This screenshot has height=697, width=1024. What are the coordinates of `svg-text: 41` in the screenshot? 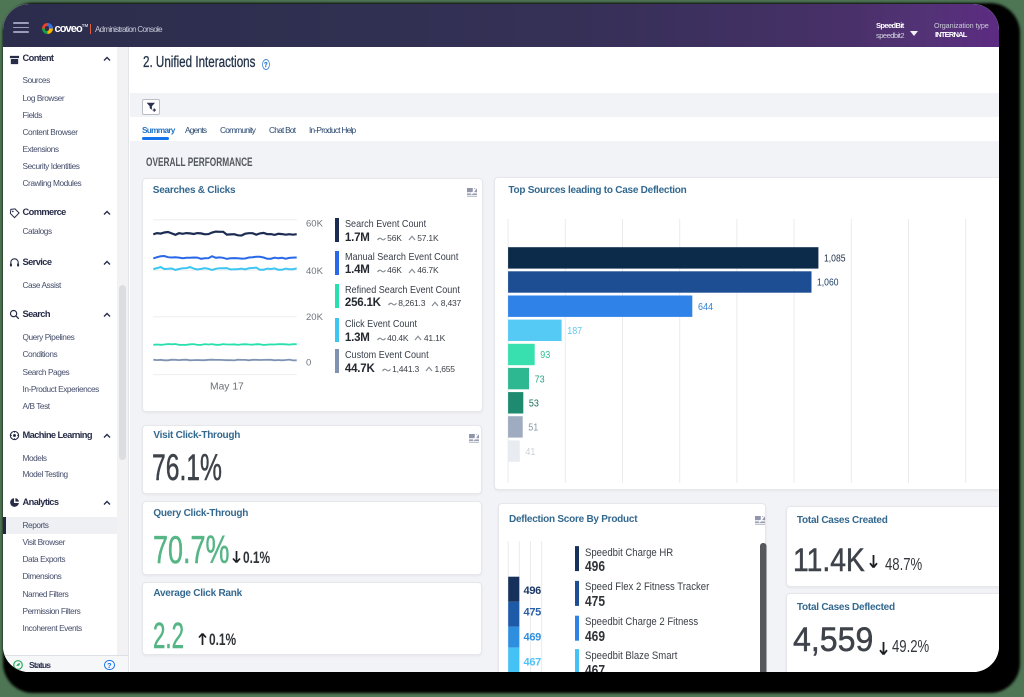 It's located at (531, 452).